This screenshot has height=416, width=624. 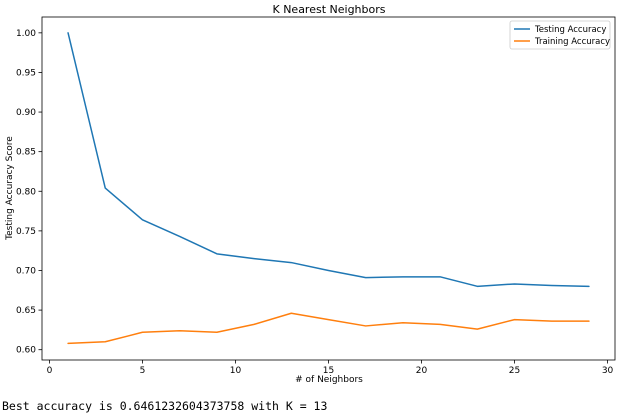 What do you see at coordinates (26, 351) in the screenshot?
I see `y-tick-label: 0.60` at bounding box center [26, 351].